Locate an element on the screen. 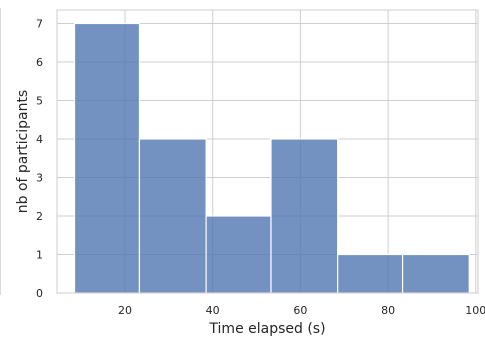 The image size is (485, 339). y-tick-label: 3 is located at coordinates (39, 177).